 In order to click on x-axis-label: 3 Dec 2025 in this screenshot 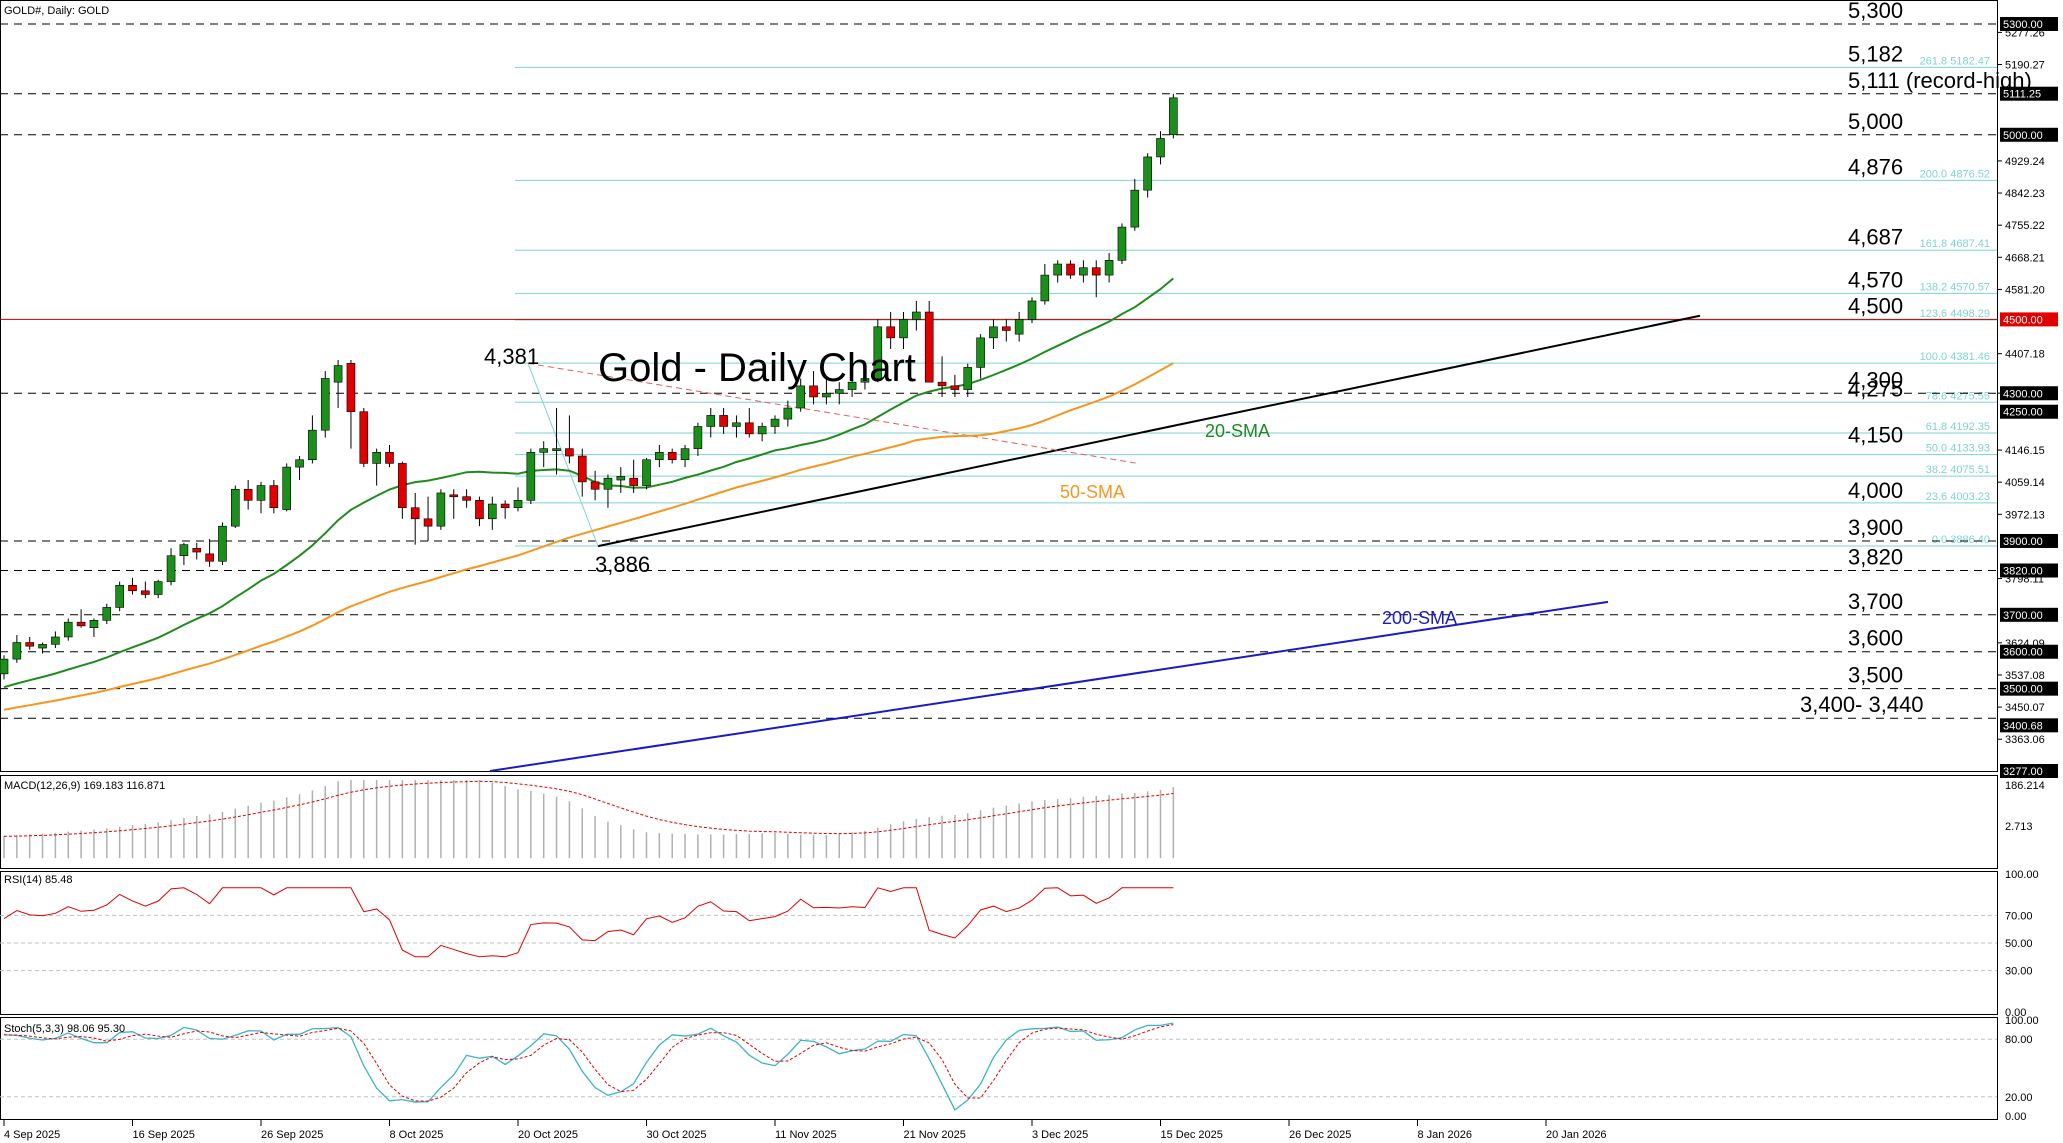, I will do `click(1060, 1135)`.